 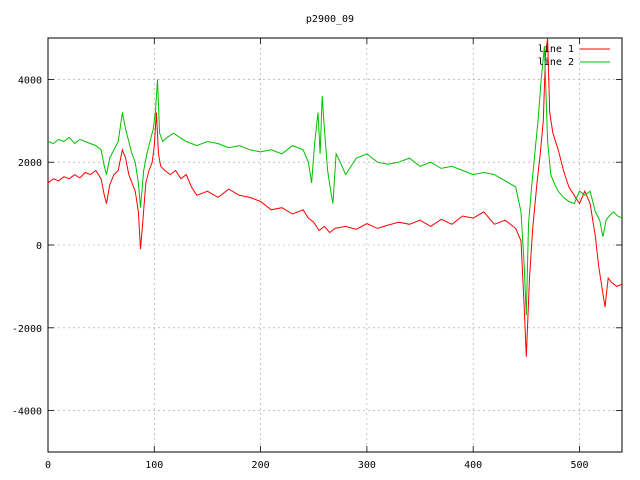 I want to click on y-tick-label: -2000, so click(x=27, y=329).